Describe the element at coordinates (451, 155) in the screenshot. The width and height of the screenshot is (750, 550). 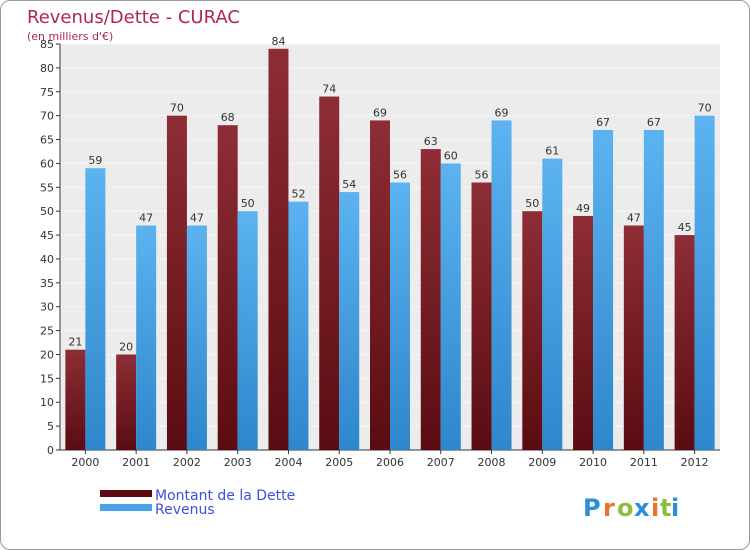
I see `bar-label-revenus: 60` at that location.